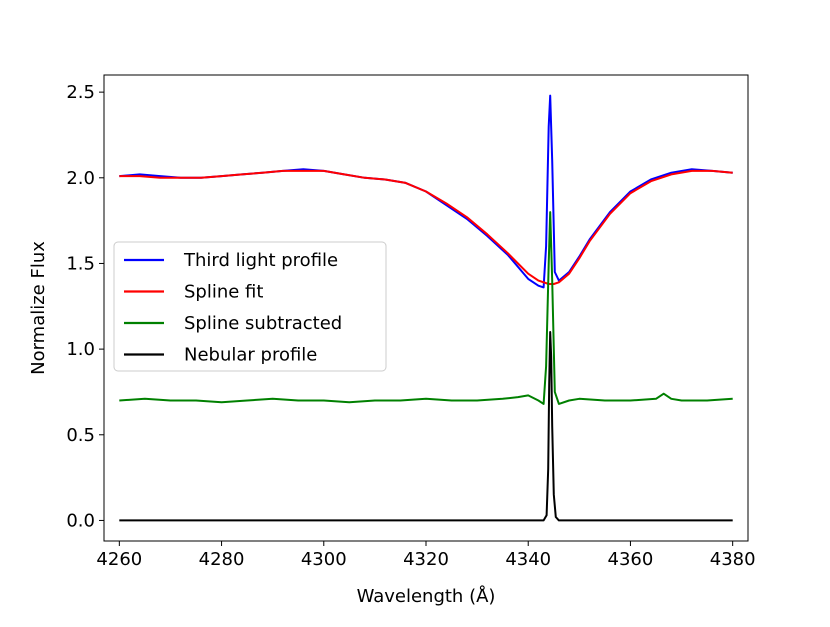 This screenshot has height=627, width=830. Describe the element at coordinates (733, 559) in the screenshot. I see `x-tick-label: 4380` at that location.